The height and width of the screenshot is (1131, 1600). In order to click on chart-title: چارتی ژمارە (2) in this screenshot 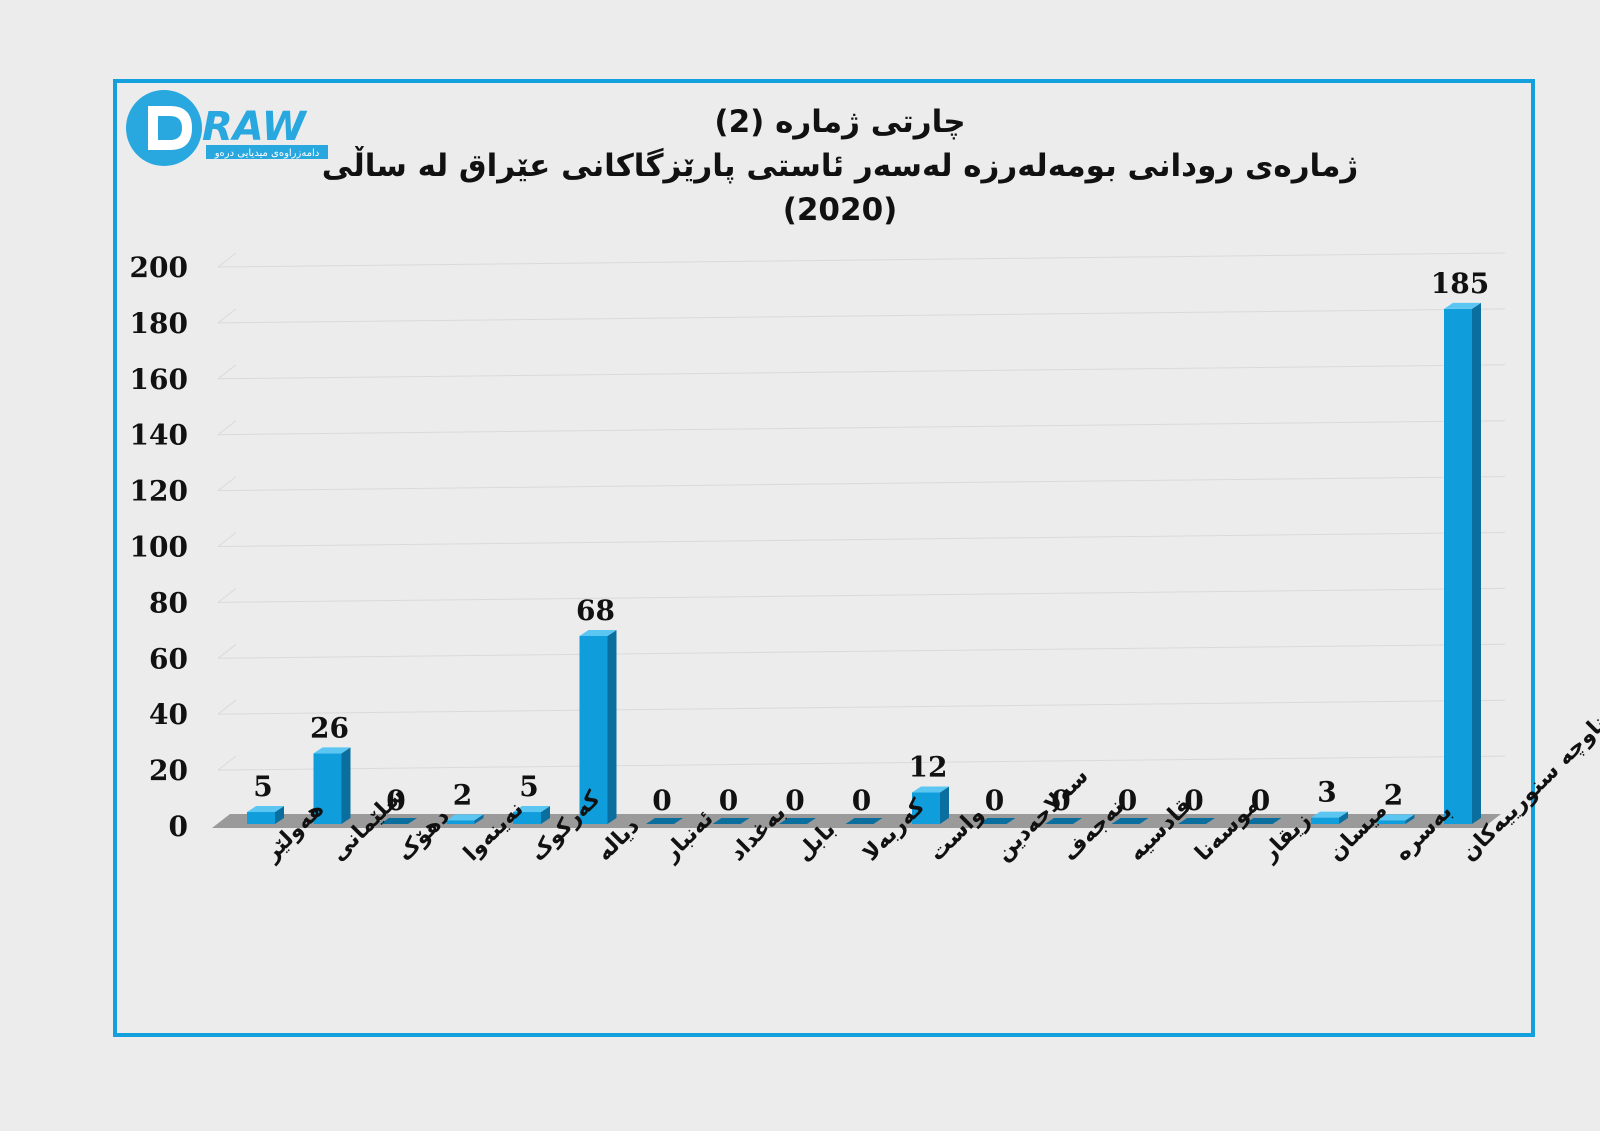, I will do `click(840, 122)`.